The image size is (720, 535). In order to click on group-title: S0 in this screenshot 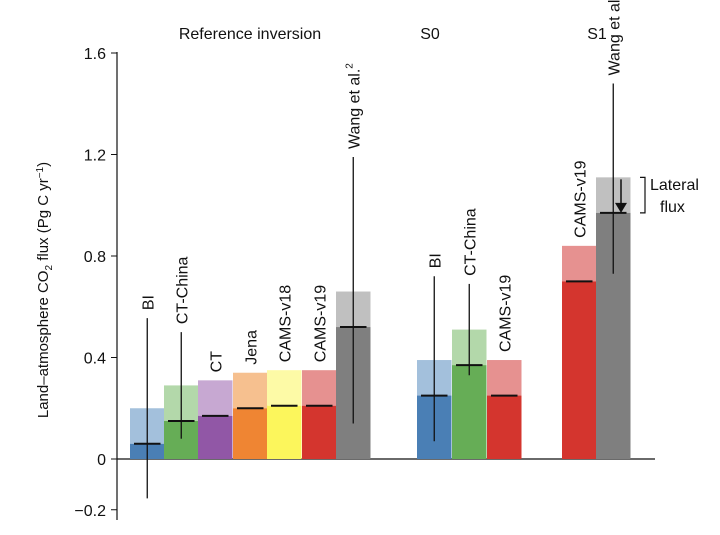, I will do `click(430, 34)`.